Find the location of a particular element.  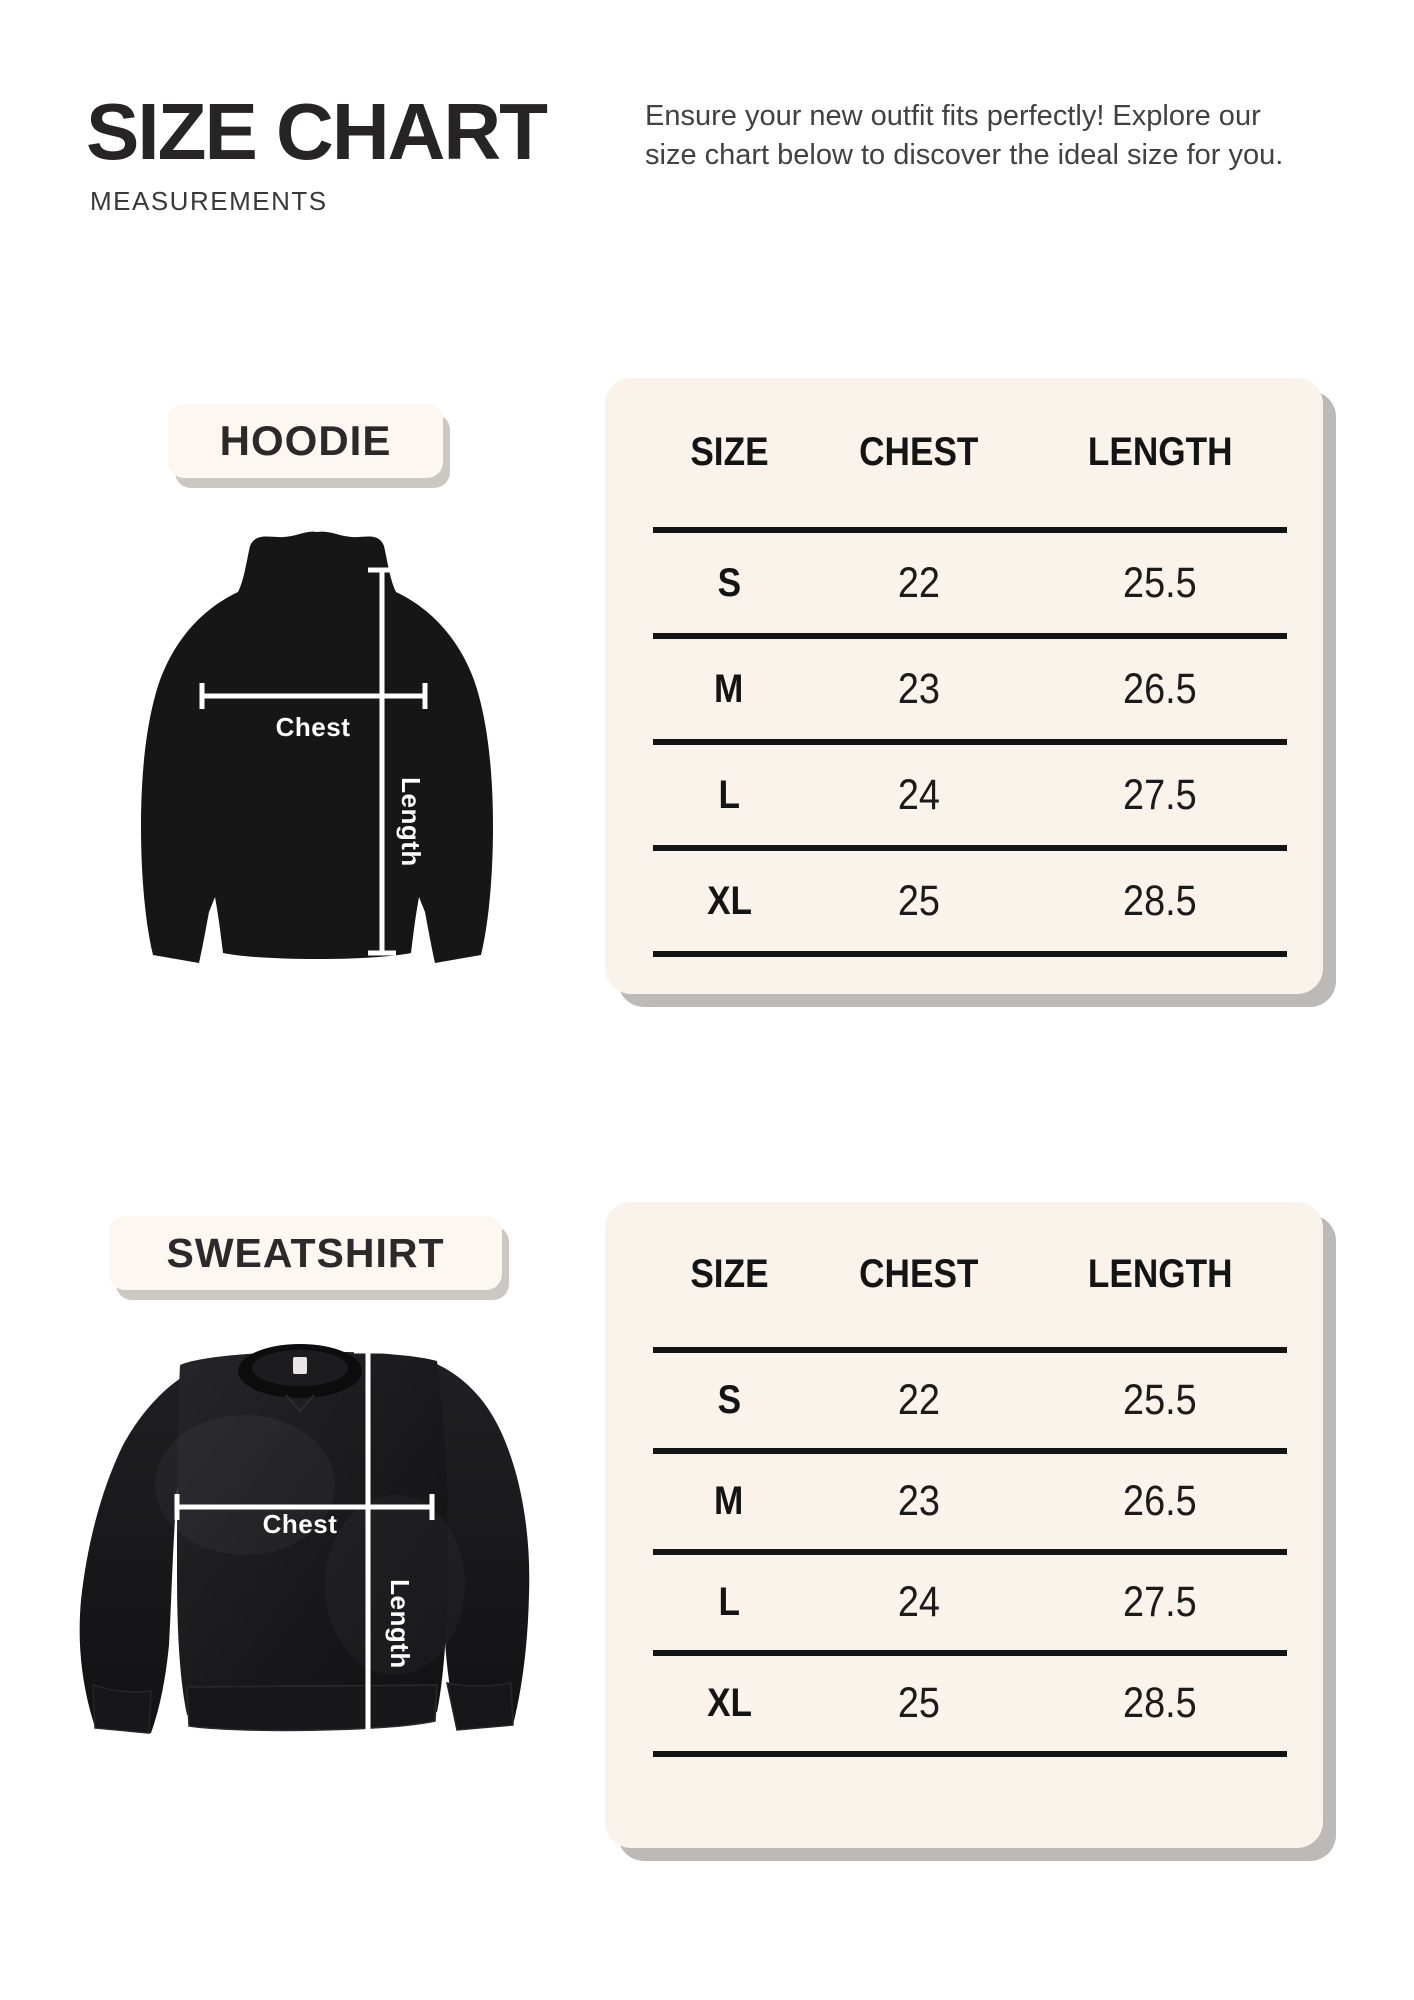

hoodie-chest-measure-label: Chest is located at coordinates (313, 727).